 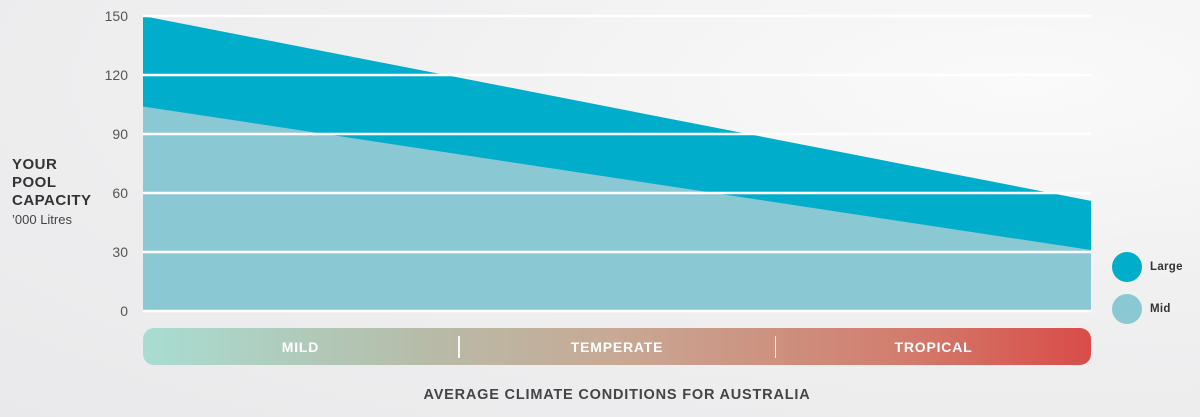 What do you see at coordinates (1127, 267) in the screenshot?
I see `legend-swatch-large` at bounding box center [1127, 267].